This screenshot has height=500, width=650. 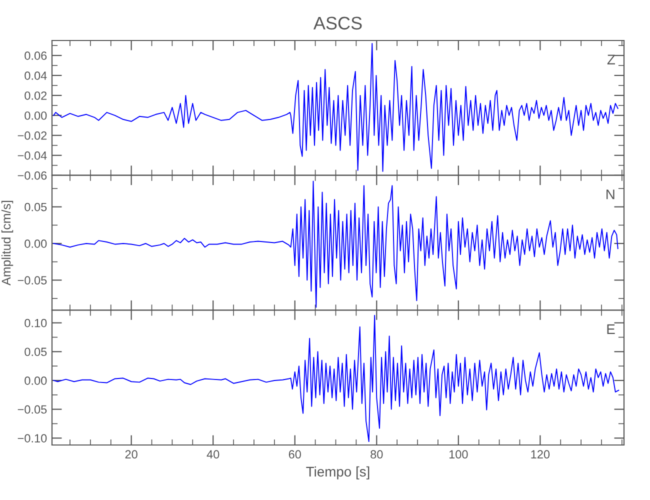 What do you see at coordinates (35, 75) in the screenshot?
I see `y-tick-label: 0.04` at bounding box center [35, 75].